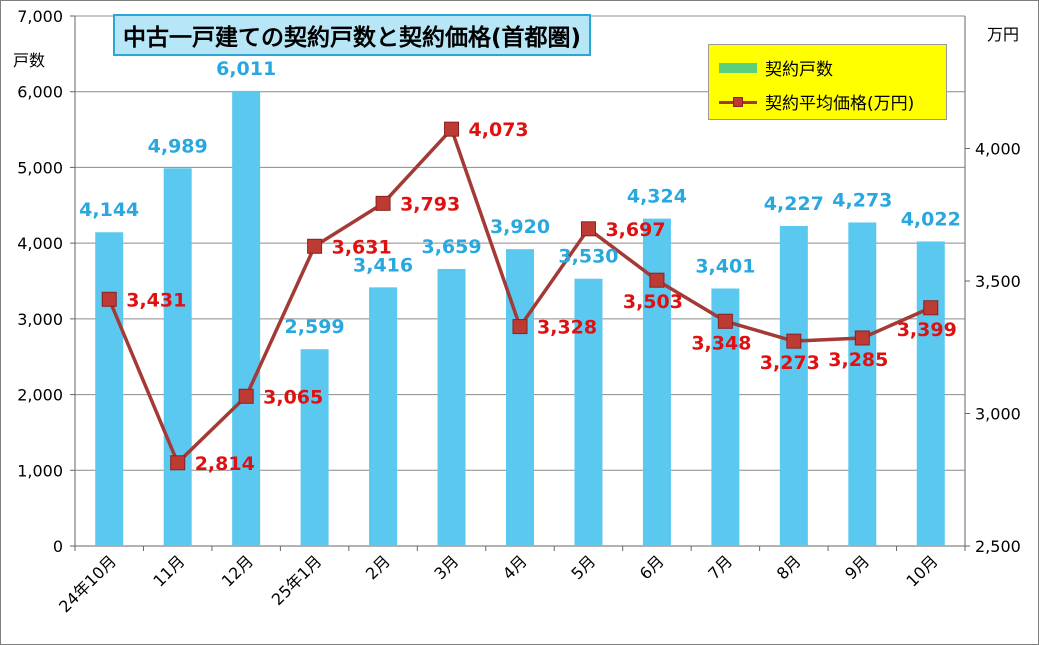  Describe the element at coordinates (789, 567) in the screenshot. I see `x-axis-category-label: 8月` at that location.